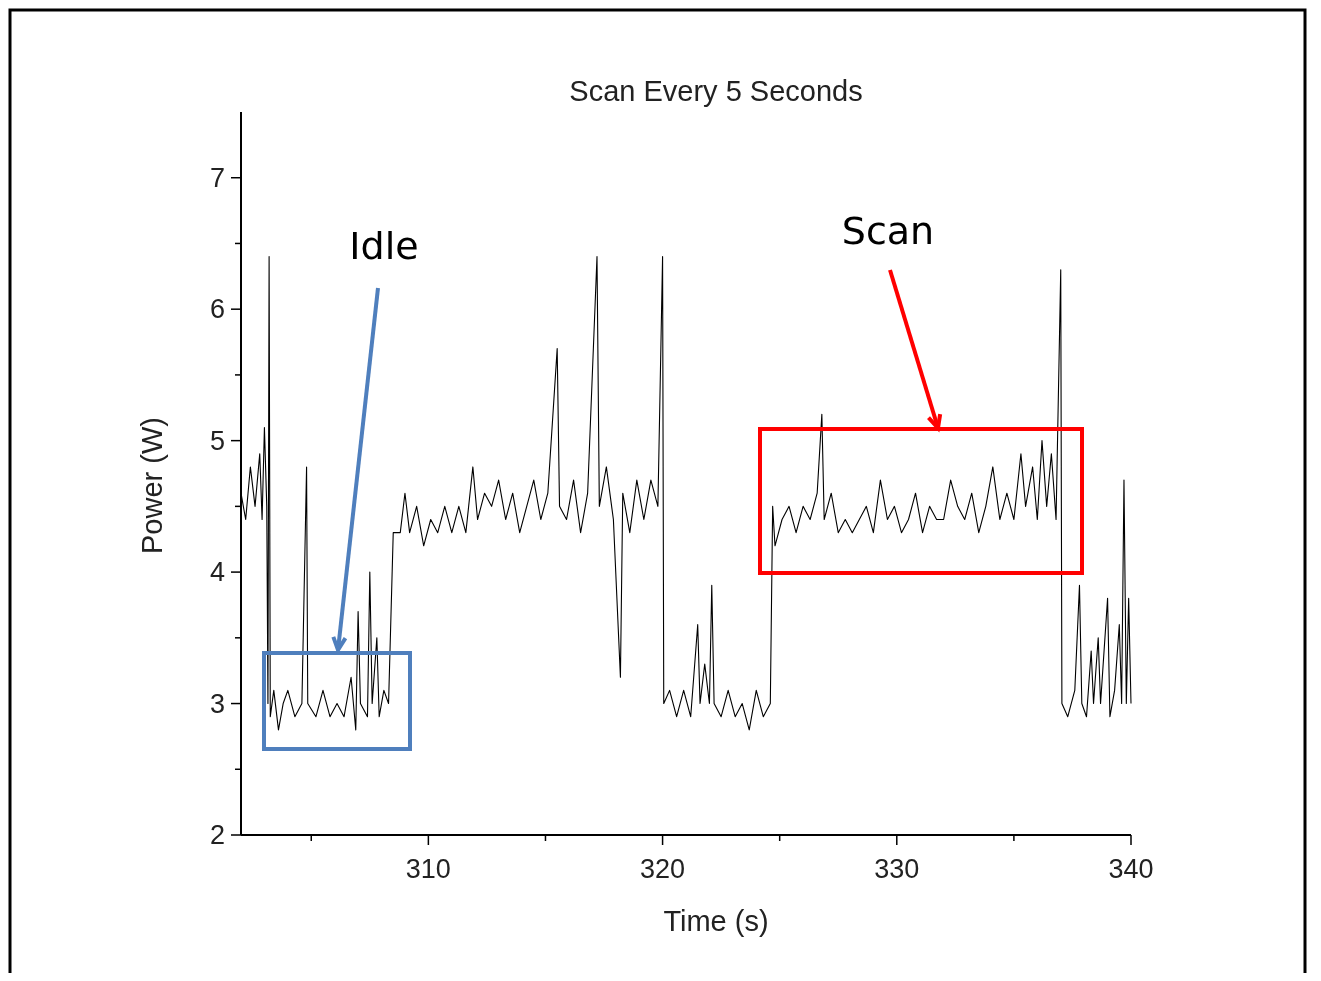 Image resolution: width=1321 pixels, height=981 pixels. What do you see at coordinates (217, 572) in the screenshot?
I see `y-tick-label: 4` at bounding box center [217, 572].